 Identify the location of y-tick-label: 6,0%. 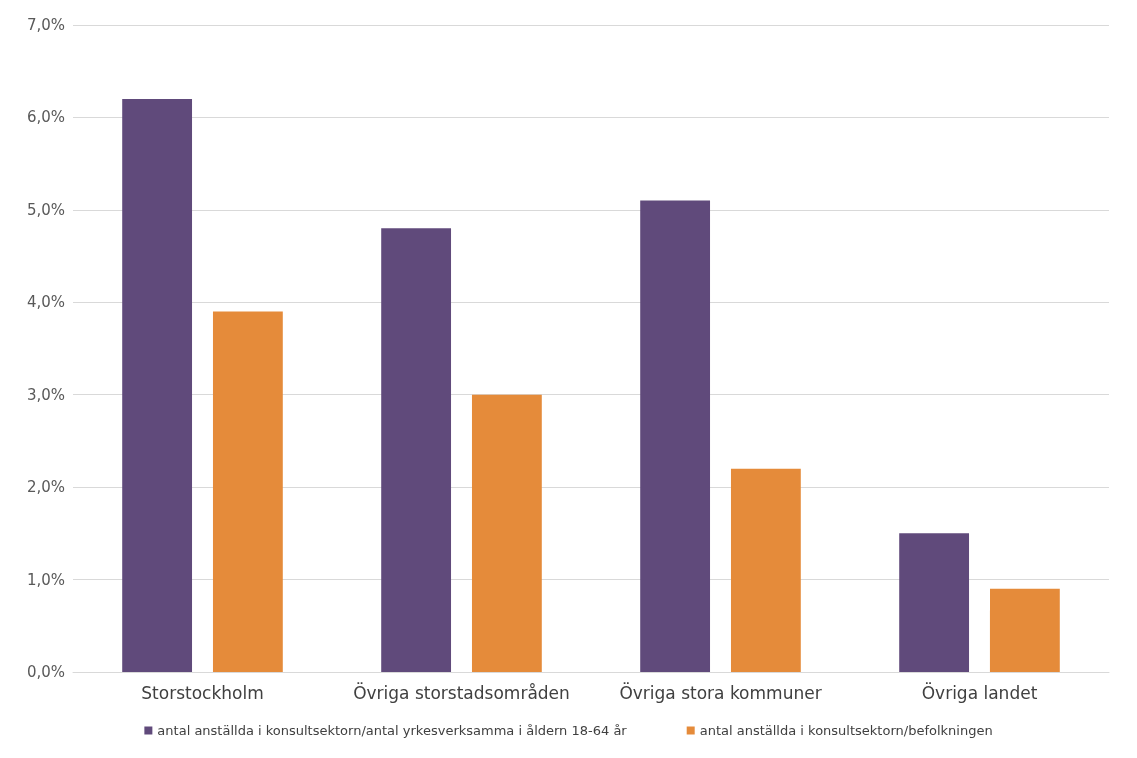
(45, 117).